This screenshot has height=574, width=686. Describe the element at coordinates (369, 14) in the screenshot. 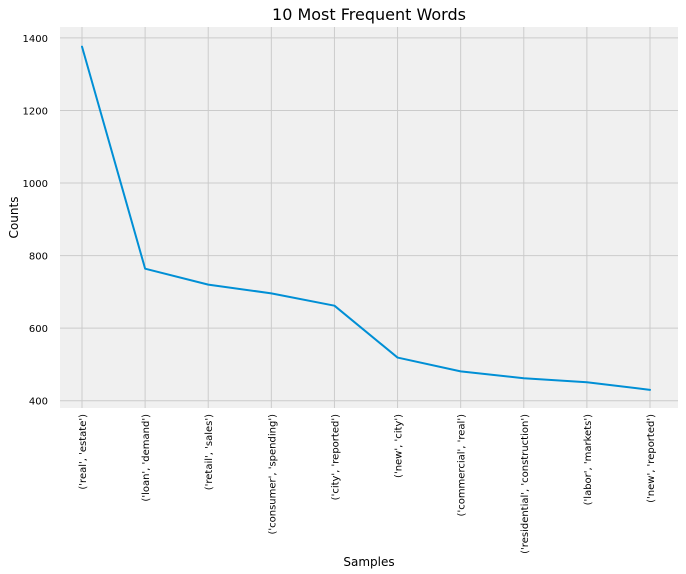

I see `chart-title: 10 Most Frequent Words` at that location.